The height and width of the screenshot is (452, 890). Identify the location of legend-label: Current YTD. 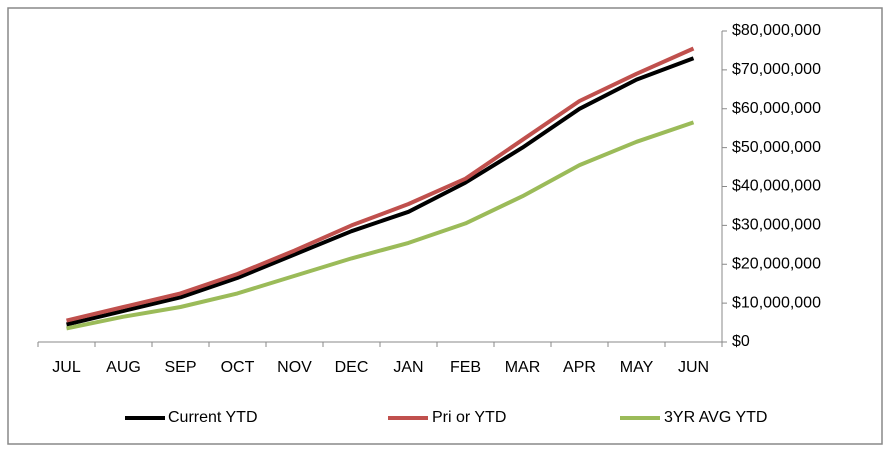
(213, 417).